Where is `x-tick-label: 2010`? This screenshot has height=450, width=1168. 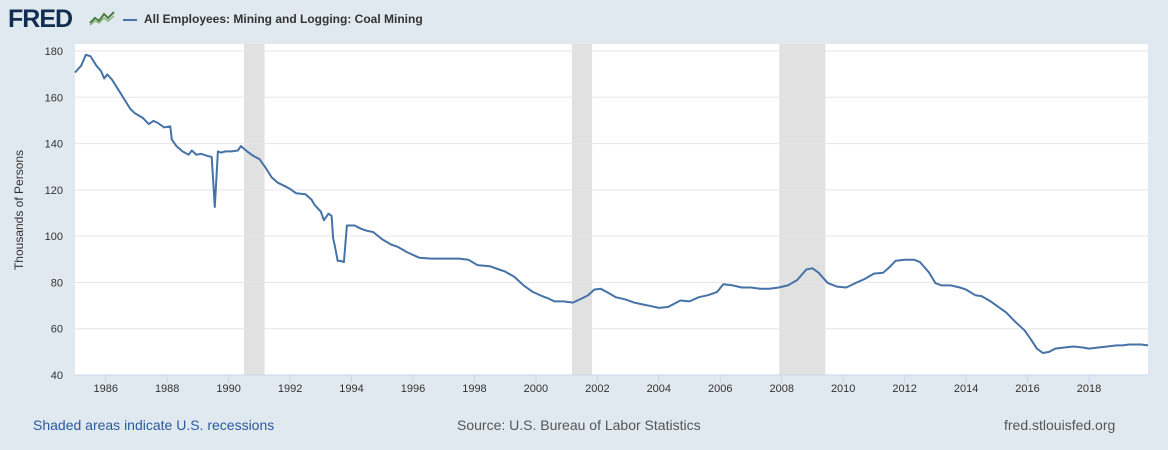
x-tick-label: 2010 is located at coordinates (843, 389).